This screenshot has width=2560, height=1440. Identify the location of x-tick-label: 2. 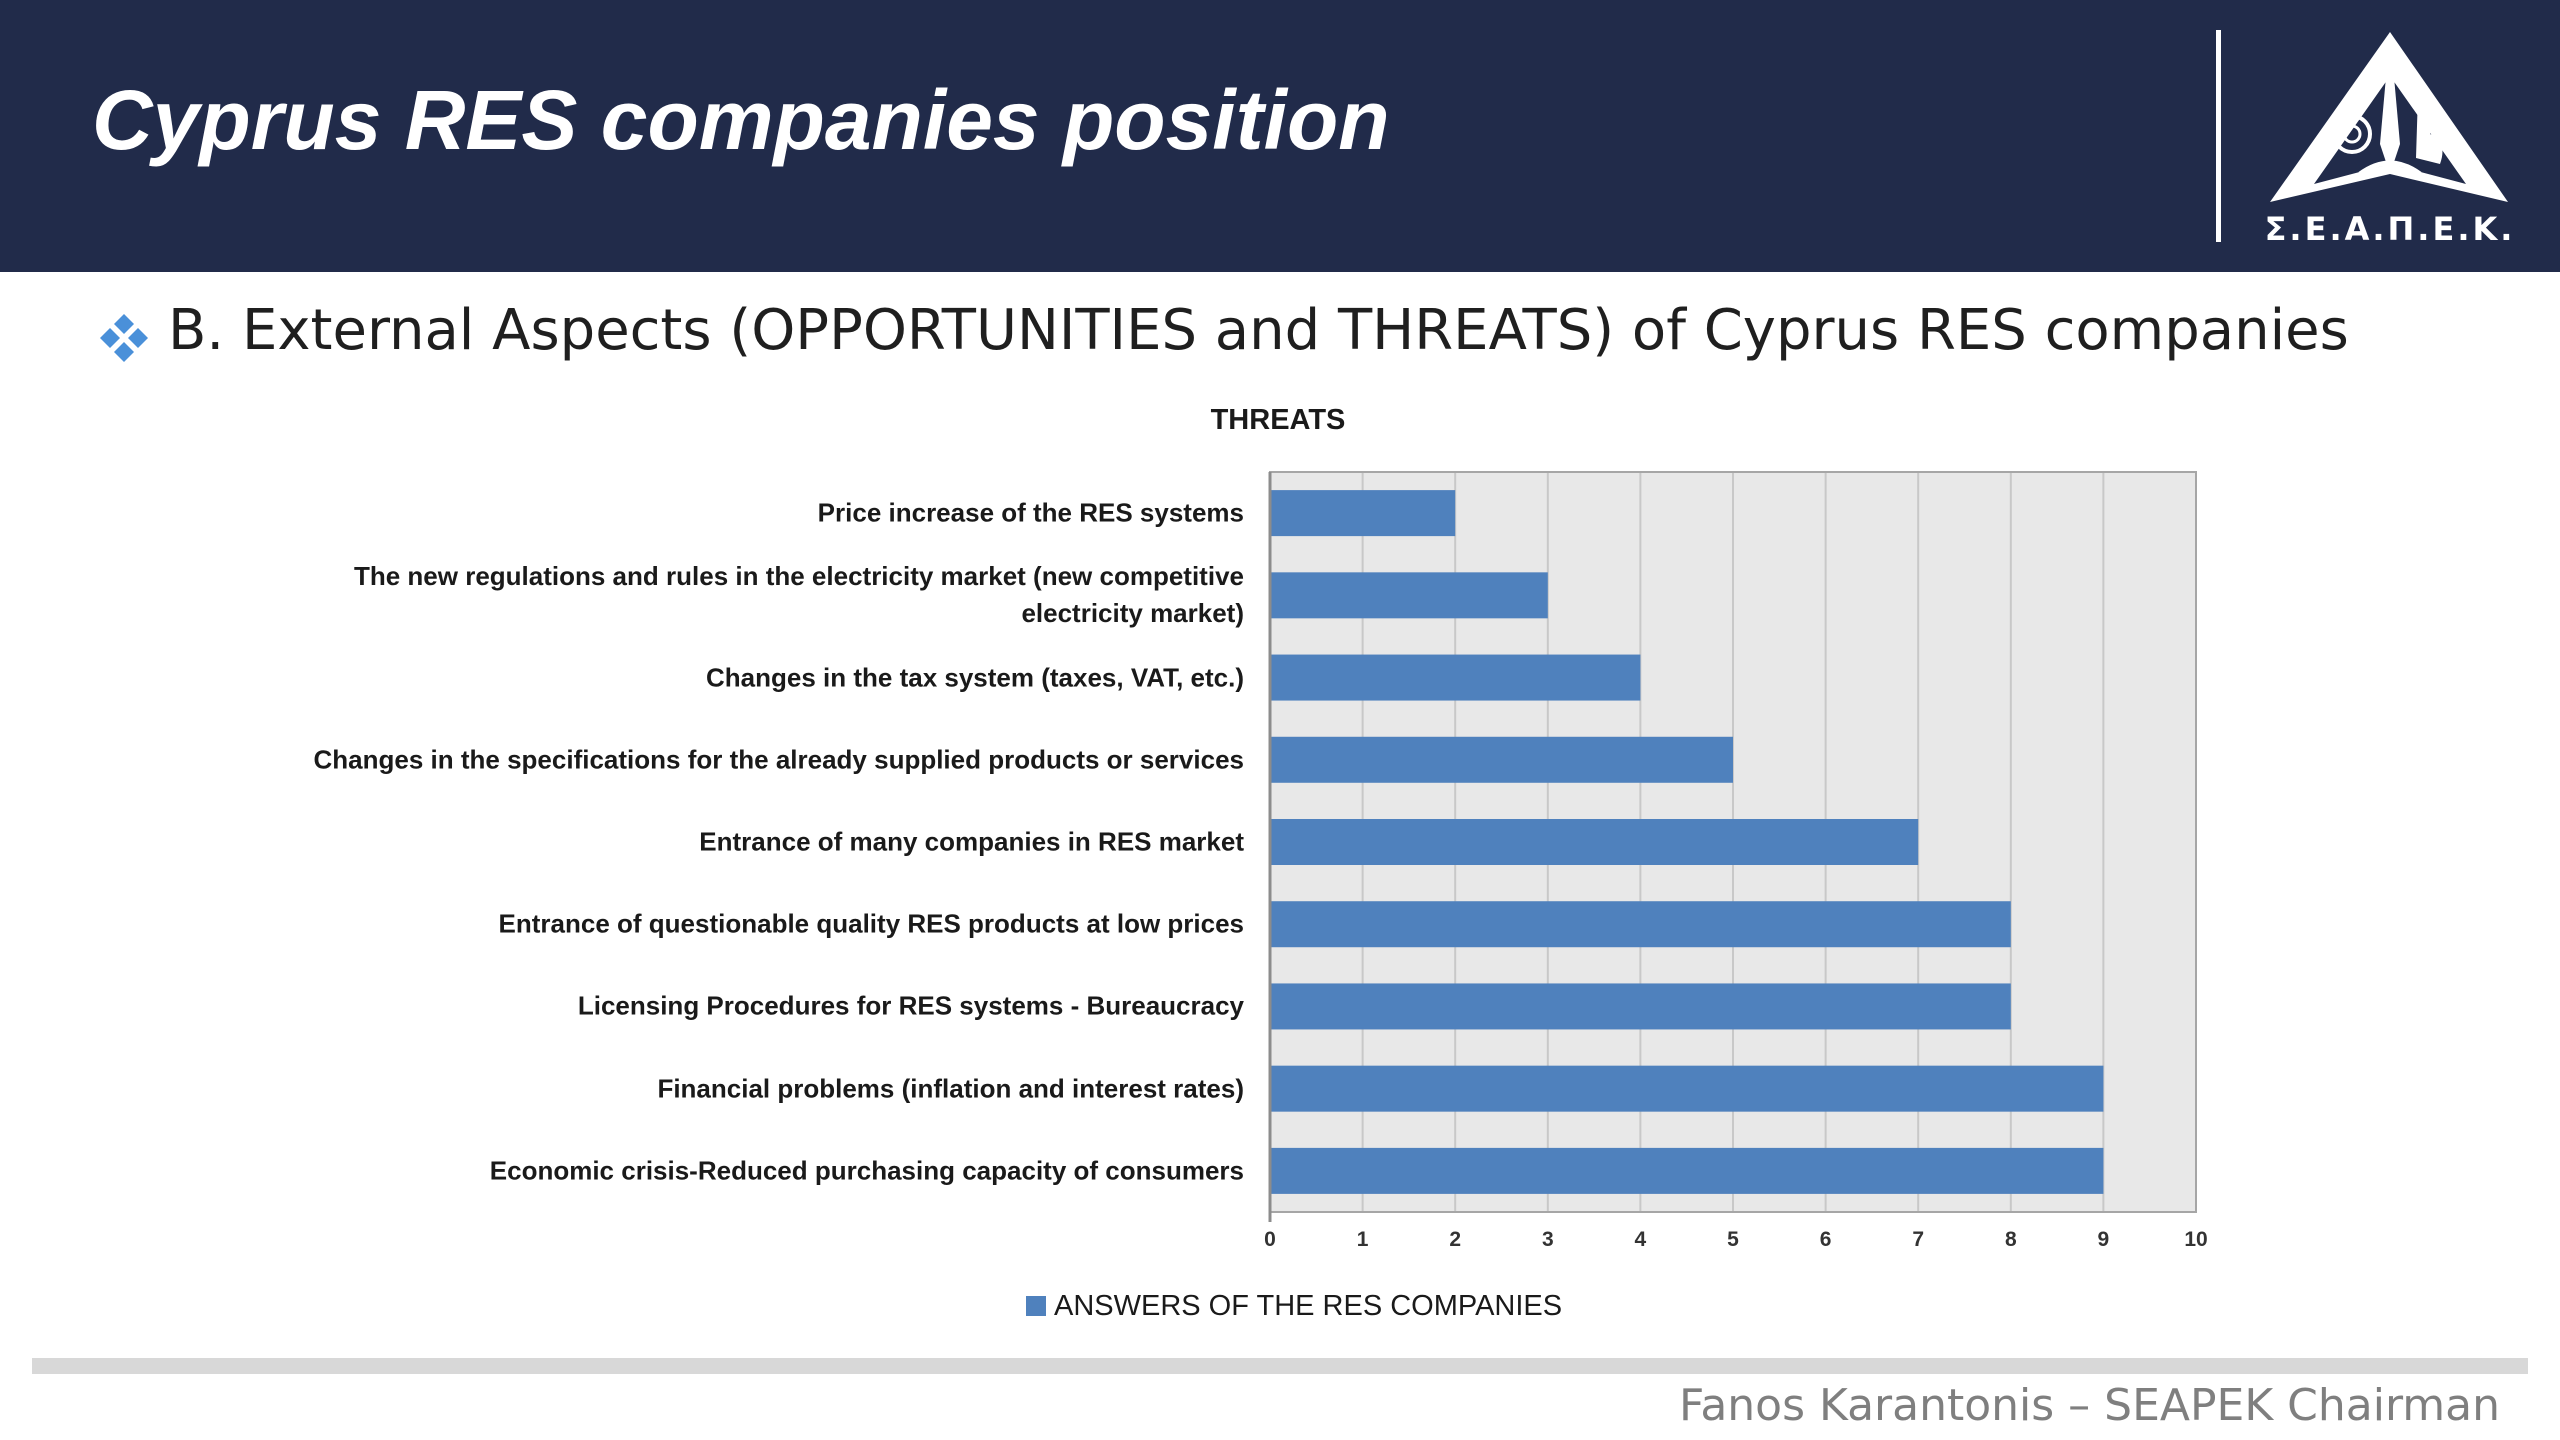
(1455, 1239).